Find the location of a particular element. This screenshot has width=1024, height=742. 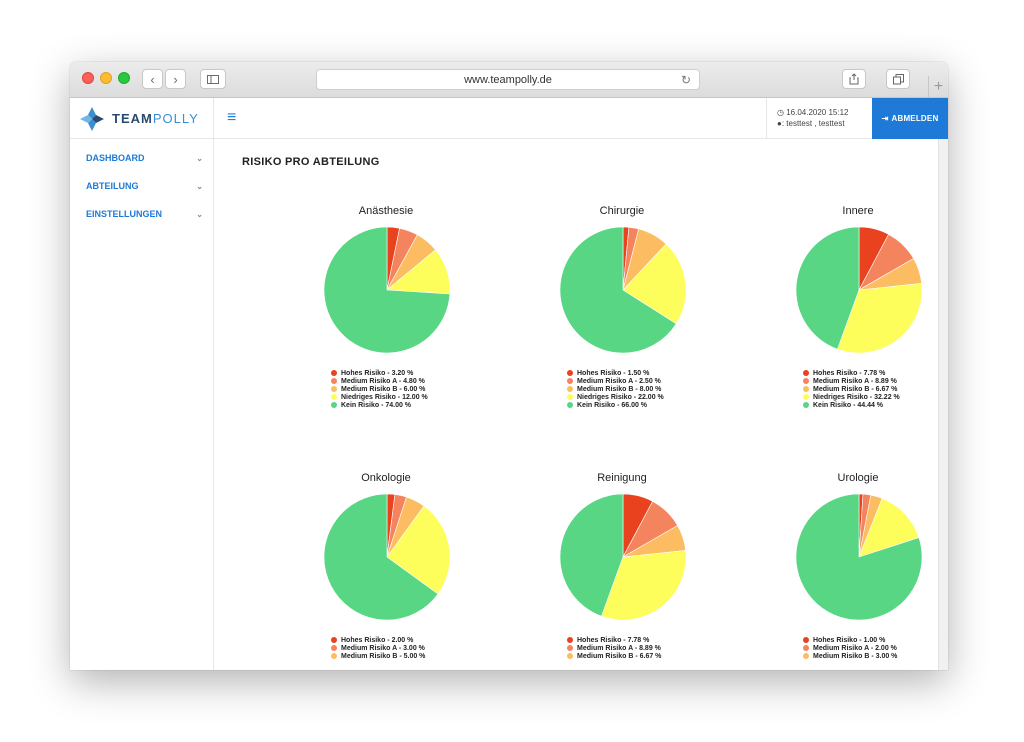

share-button is located at coordinates (854, 79).